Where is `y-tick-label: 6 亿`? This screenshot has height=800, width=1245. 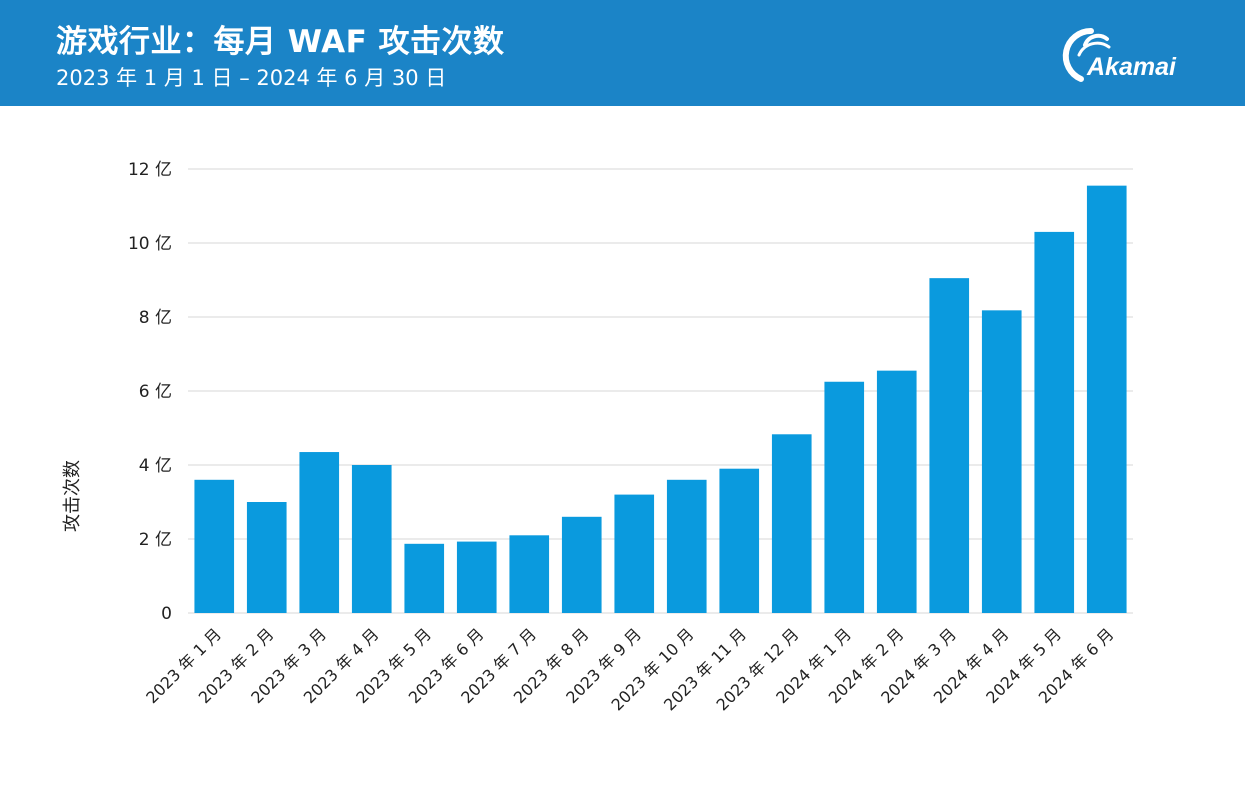
y-tick-label: 6 亿 is located at coordinates (155, 392).